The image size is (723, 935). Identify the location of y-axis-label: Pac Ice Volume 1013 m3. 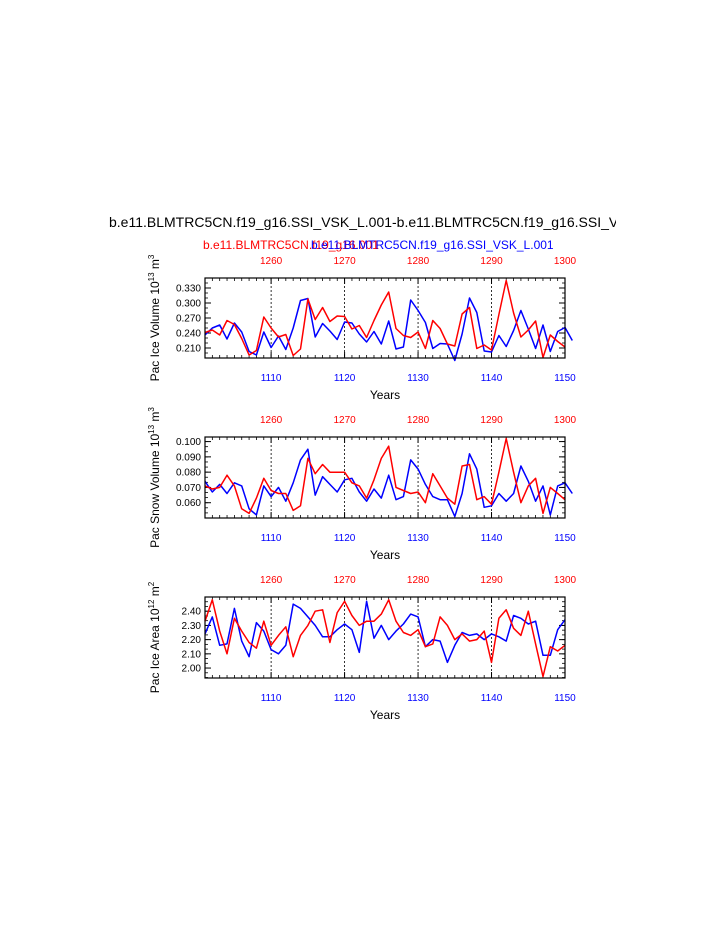
(154, 317).